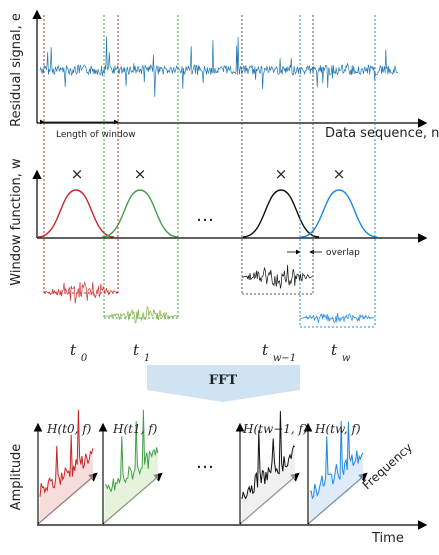  Describe the element at coordinates (141, 352) in the screenshot. I see `time-label-t1: t 1` at that location.